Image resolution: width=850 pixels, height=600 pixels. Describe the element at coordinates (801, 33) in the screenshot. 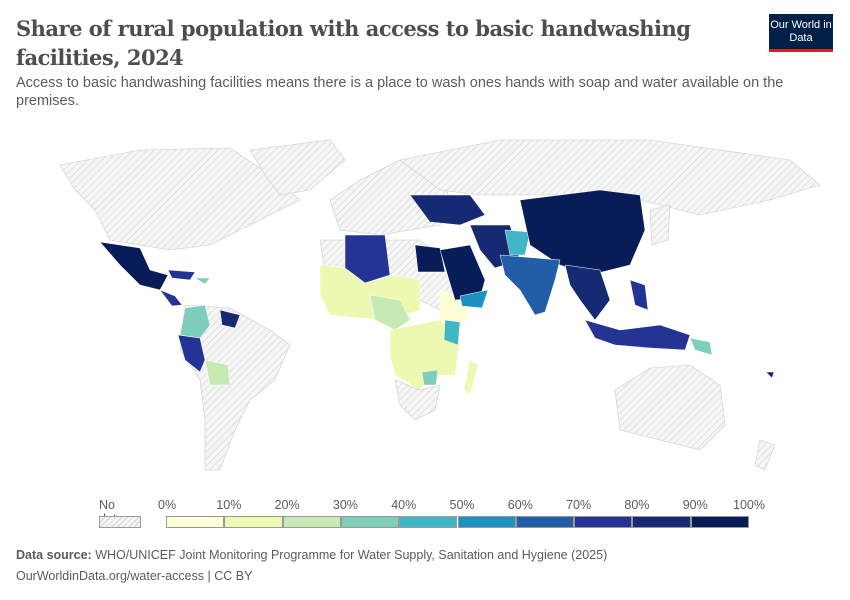

I see `owid-logo: Our World in Data` at that location.